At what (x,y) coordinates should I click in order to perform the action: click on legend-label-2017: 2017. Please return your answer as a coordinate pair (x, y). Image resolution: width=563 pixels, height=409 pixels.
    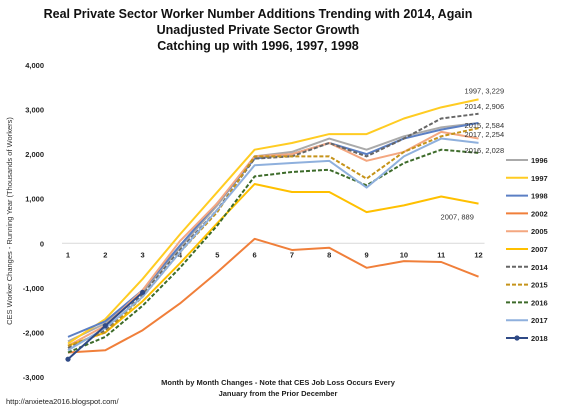
    Looking at the image, I should click on (539, 320).